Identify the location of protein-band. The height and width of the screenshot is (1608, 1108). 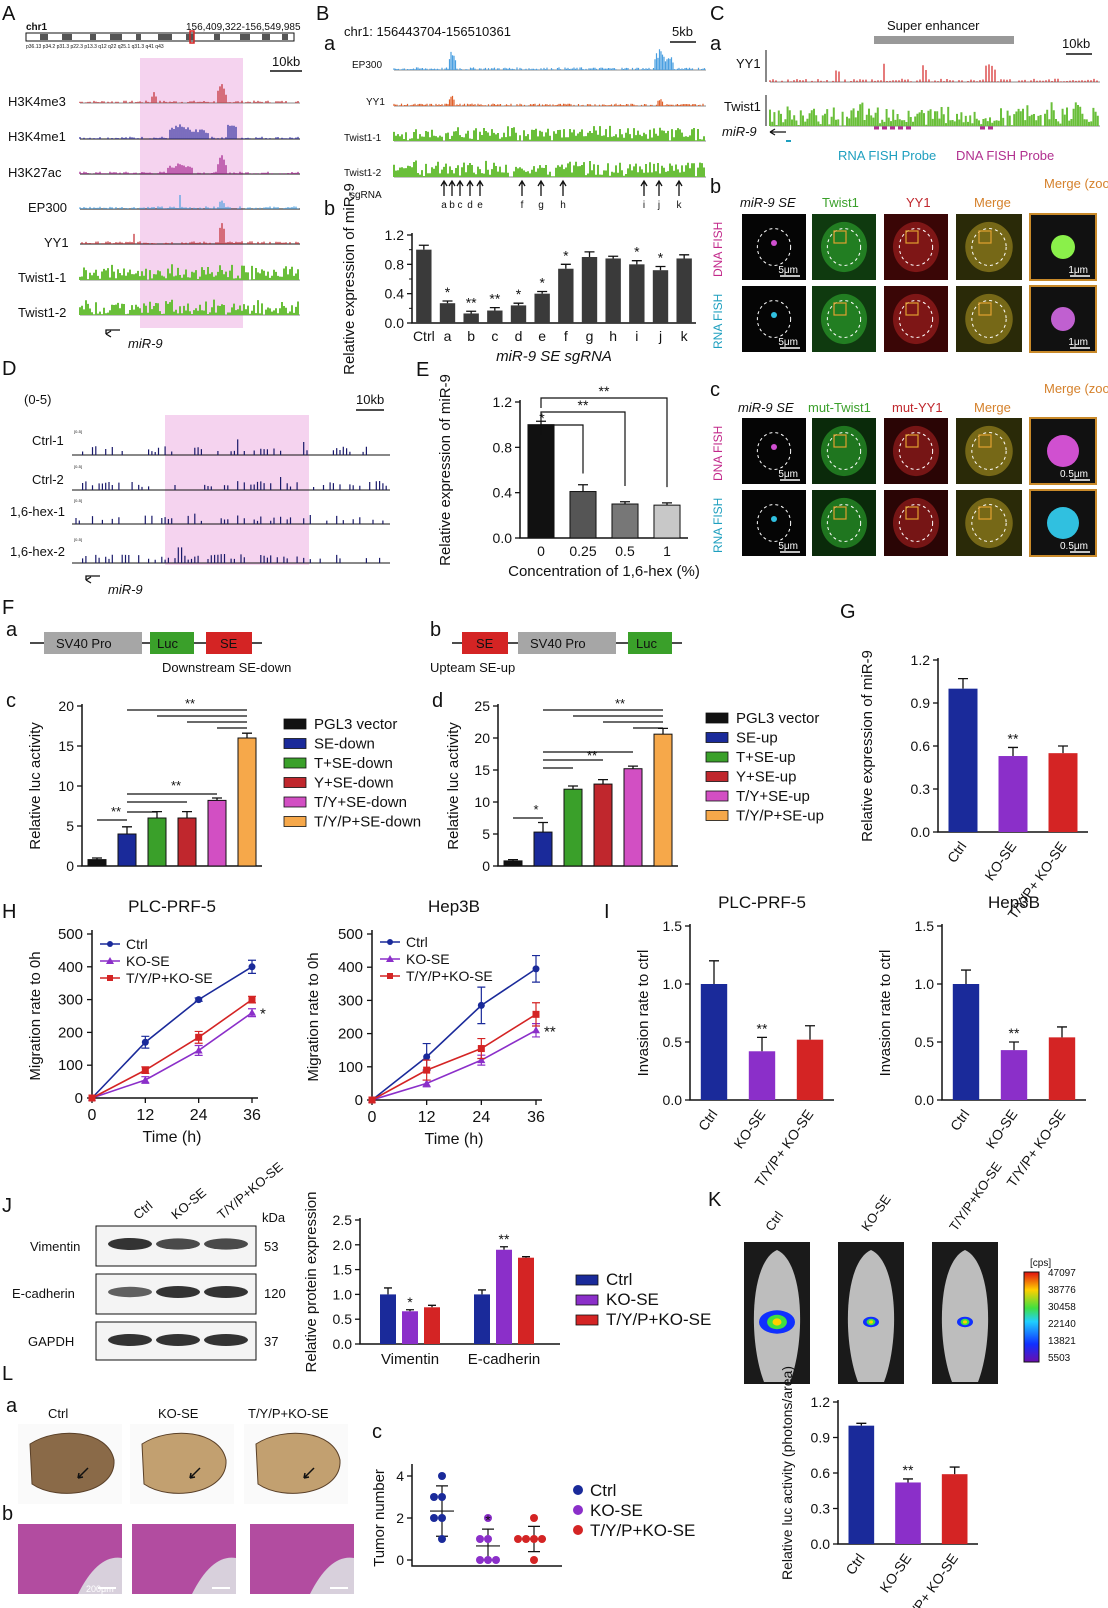
(178, 1292).